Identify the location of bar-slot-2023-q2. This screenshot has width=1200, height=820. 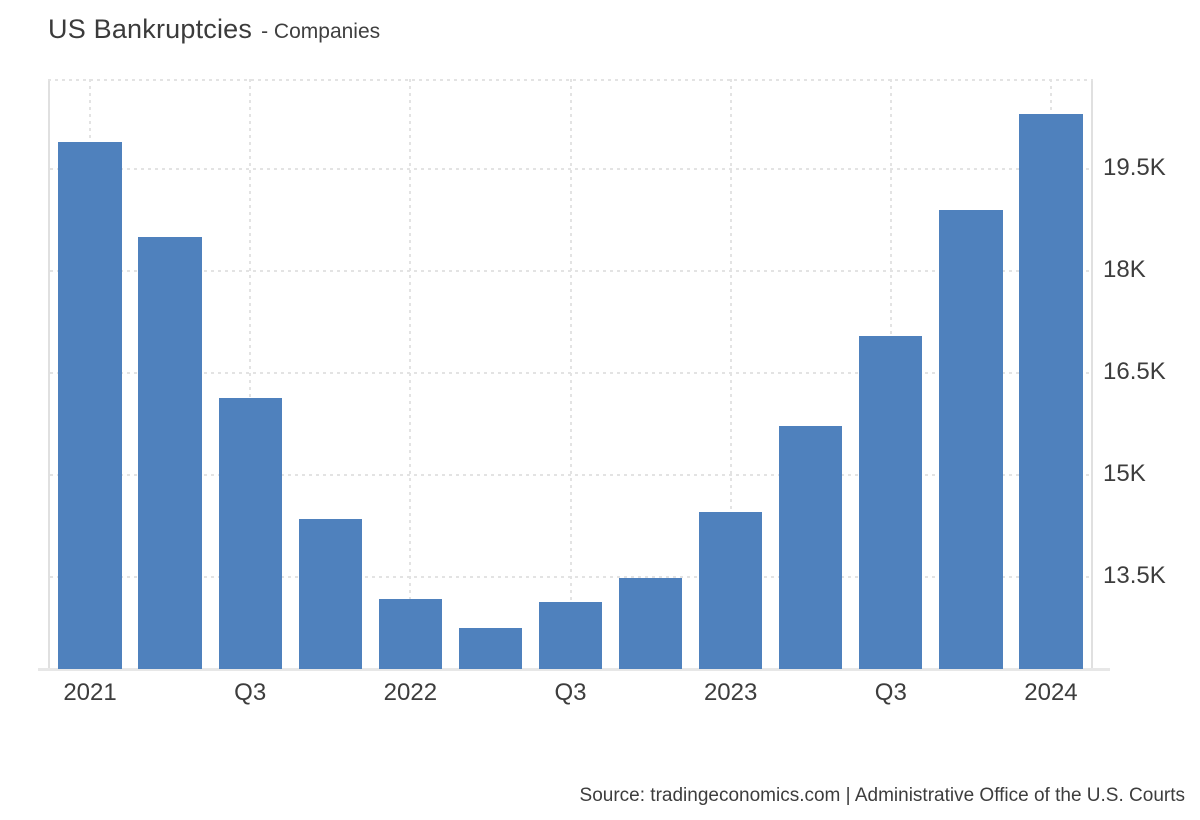
(811, 374).